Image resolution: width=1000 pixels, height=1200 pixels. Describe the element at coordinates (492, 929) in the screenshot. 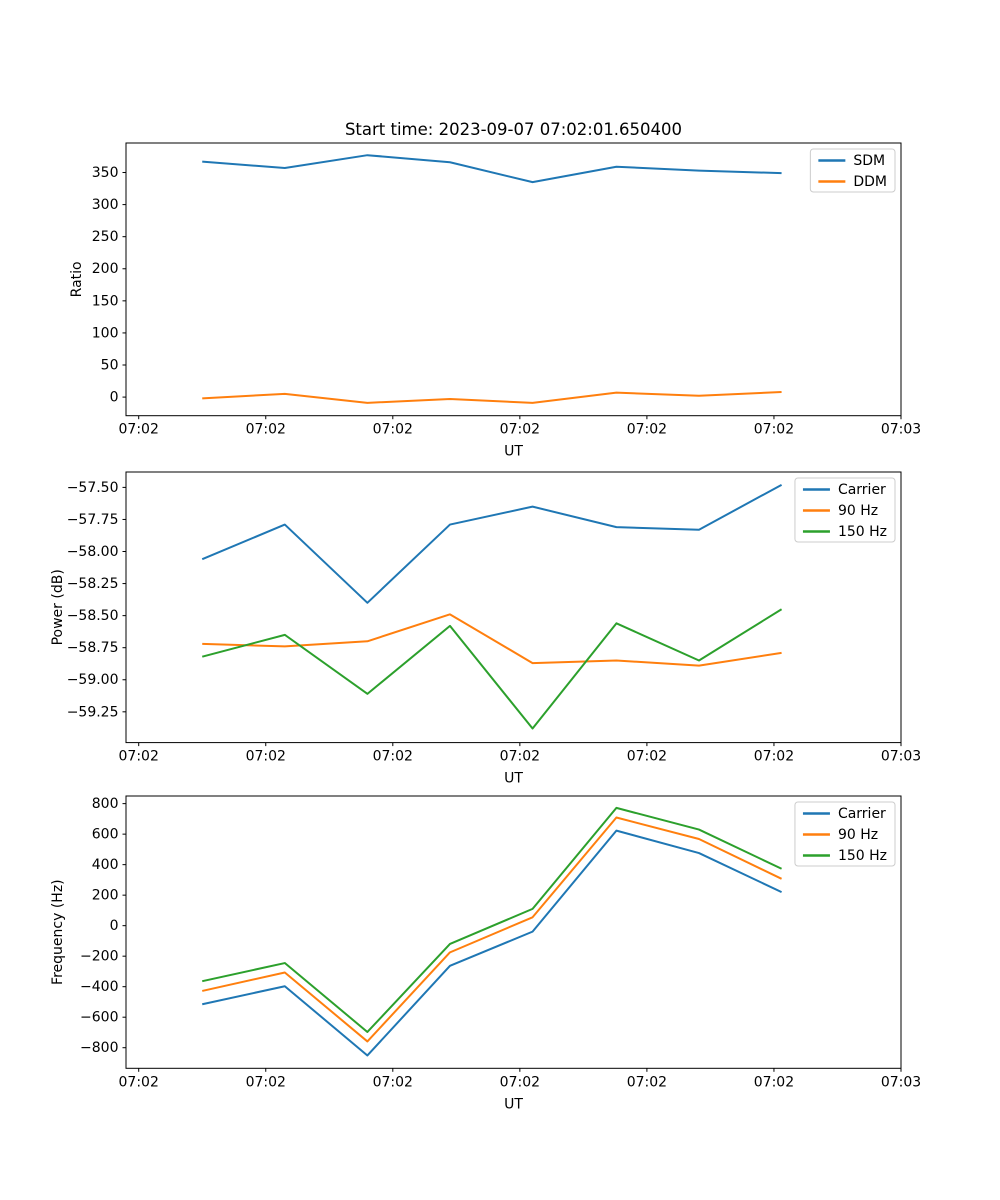

I see `series-line-90-Hz` at that location.